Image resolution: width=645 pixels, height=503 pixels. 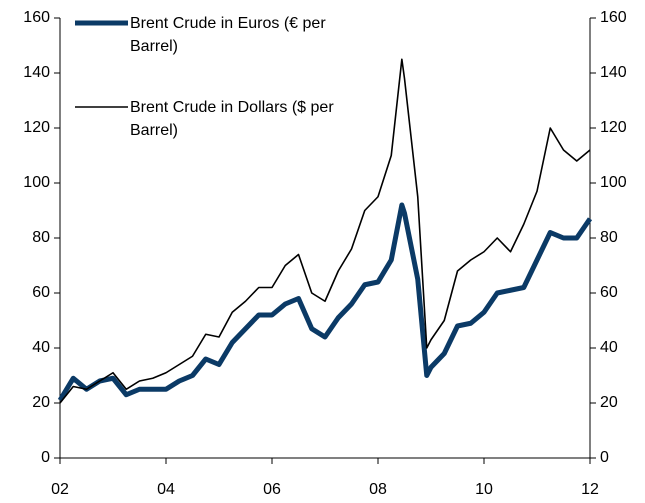 What do you see at coordinates (45, 457) in the screenshot?
I see `y-tick-label: 0` at bounding box center [45, 457].